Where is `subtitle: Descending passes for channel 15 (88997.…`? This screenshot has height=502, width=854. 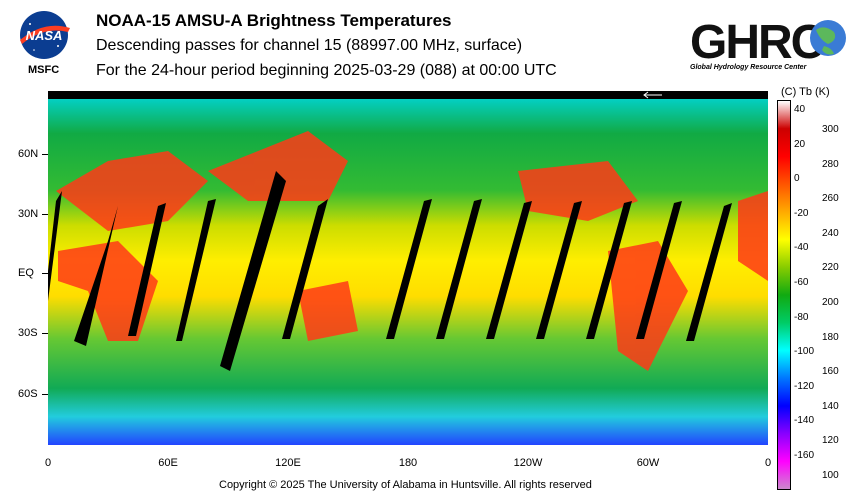
subtitle: Descending passes for channel 15 (88997.… is located at coordinates (309, 45).